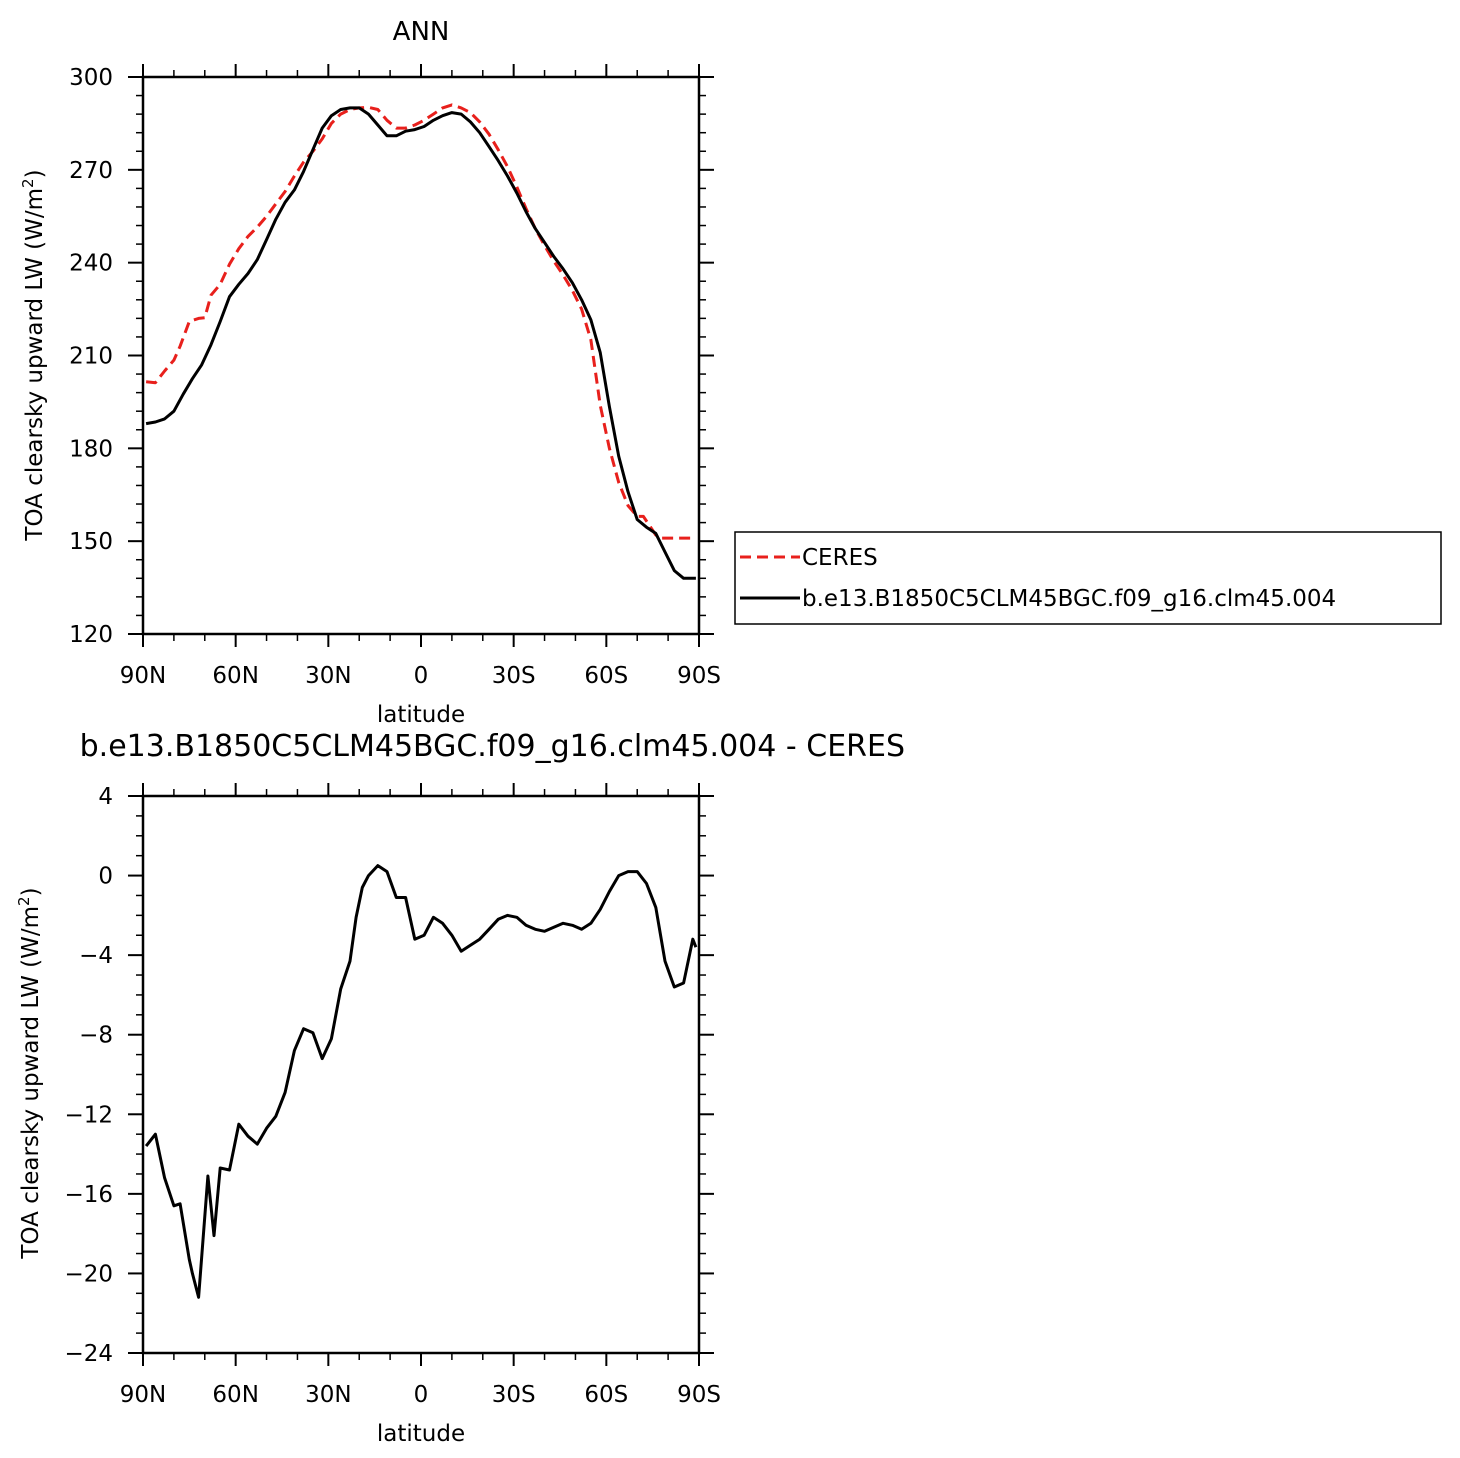 The height and width of the screenshot is (1458, 1460). I want to click on bottom-y-axis-label: TOA clearsky upward LW (W/m2), so click(29, 1073).